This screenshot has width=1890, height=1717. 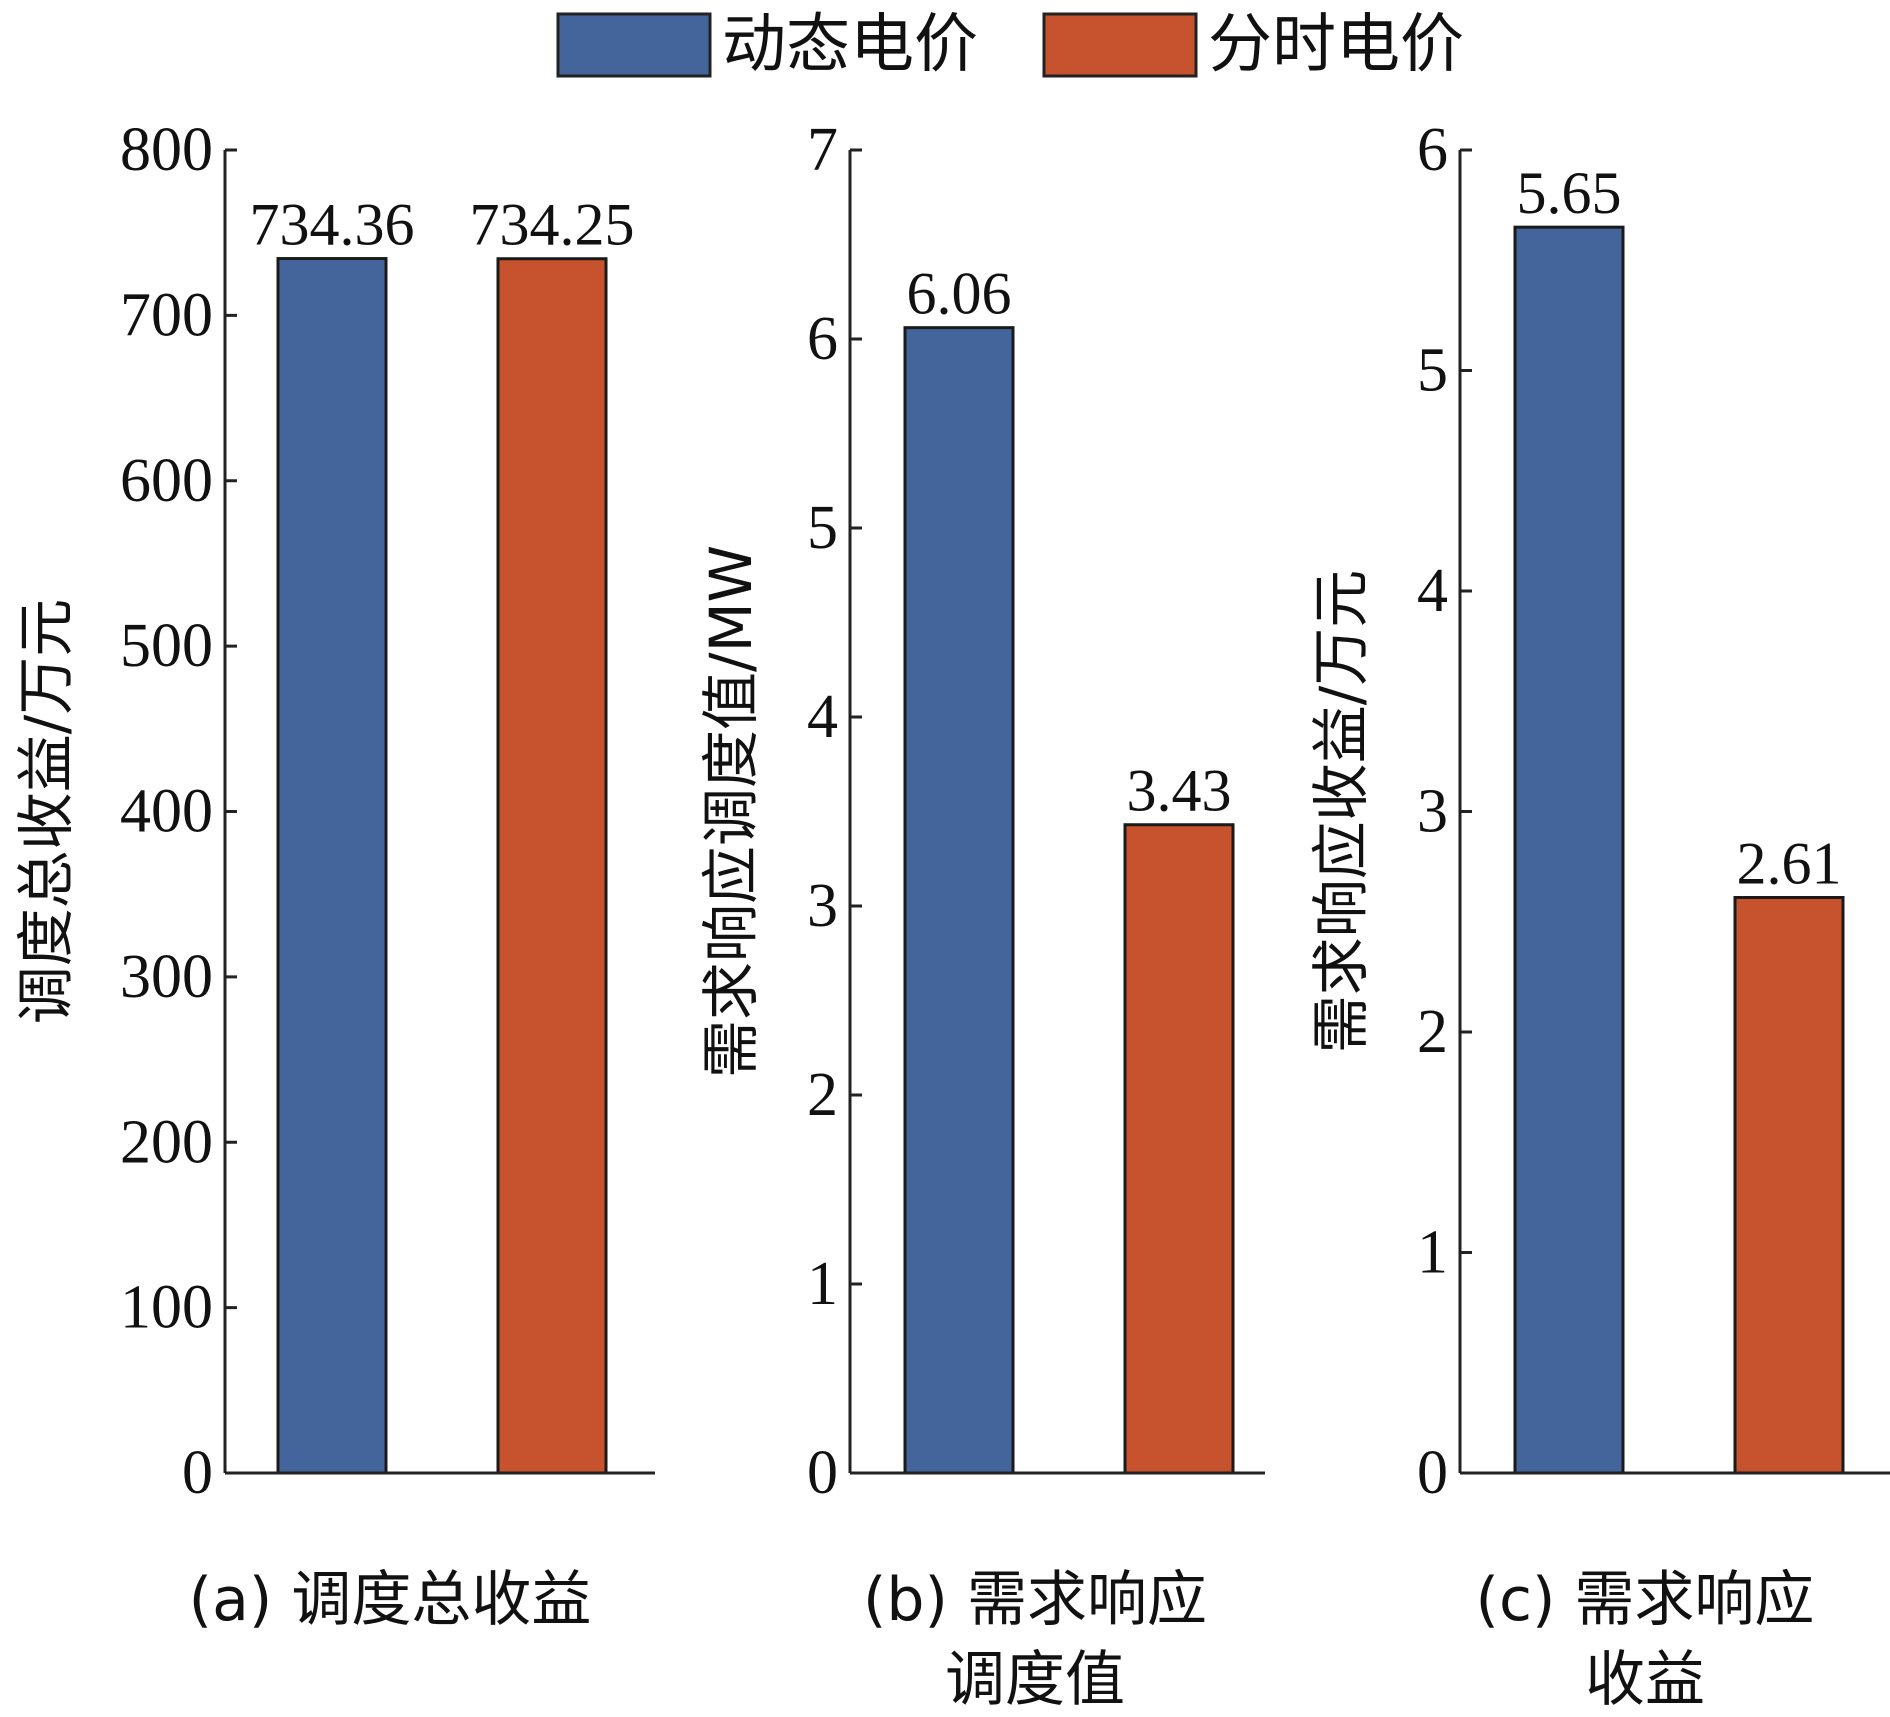 What do you see at coordinates (1179, 791) in the screenshot?
I see `data-label: 3.43` at bounding box center [1179, 791].